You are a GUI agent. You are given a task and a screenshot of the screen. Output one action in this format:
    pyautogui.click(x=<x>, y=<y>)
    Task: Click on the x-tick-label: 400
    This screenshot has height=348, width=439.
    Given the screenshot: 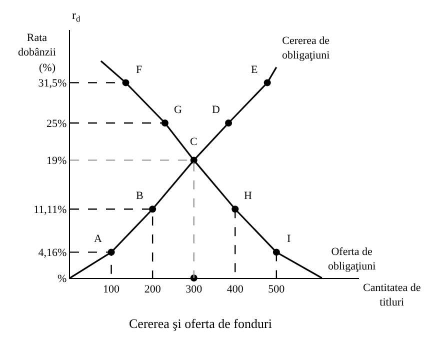 What is the action you would take?
    pyautogui.click(x=235, y=289)
    